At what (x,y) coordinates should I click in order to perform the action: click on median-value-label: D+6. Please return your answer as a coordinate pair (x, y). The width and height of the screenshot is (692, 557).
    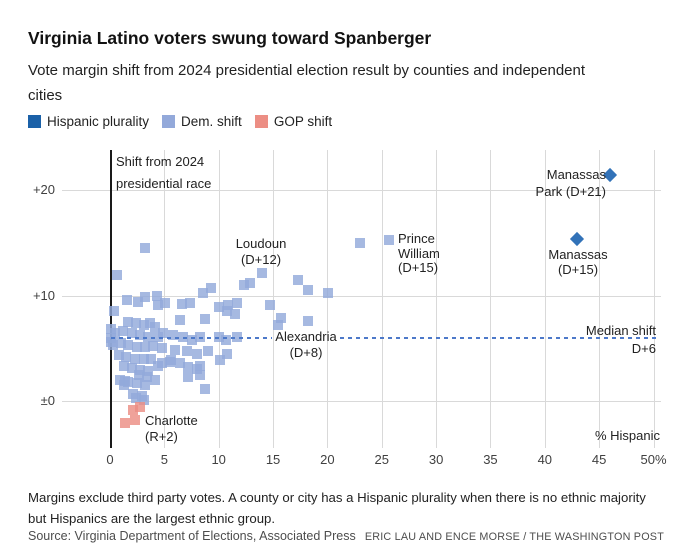
    Looking at the image, I should click on (643, 348).